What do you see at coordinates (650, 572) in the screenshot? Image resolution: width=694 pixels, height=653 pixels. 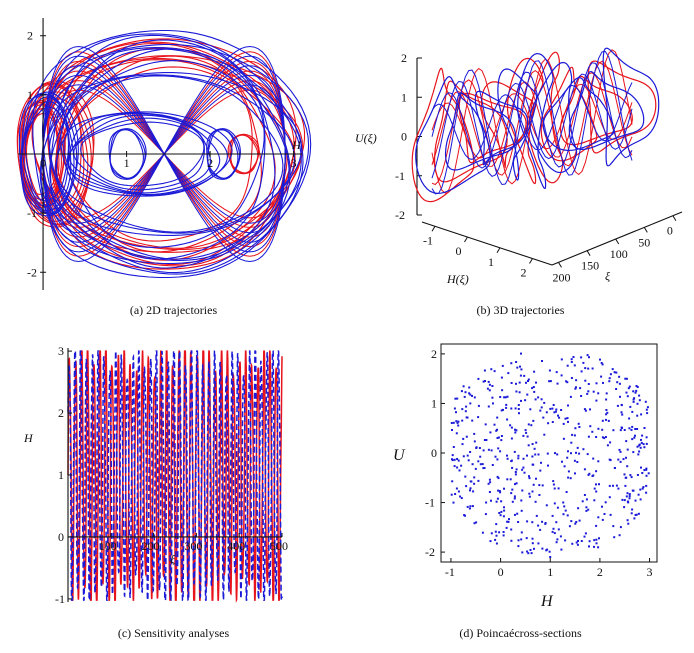 I see `x-tick-label: 3` at bounding box center [650, 572].